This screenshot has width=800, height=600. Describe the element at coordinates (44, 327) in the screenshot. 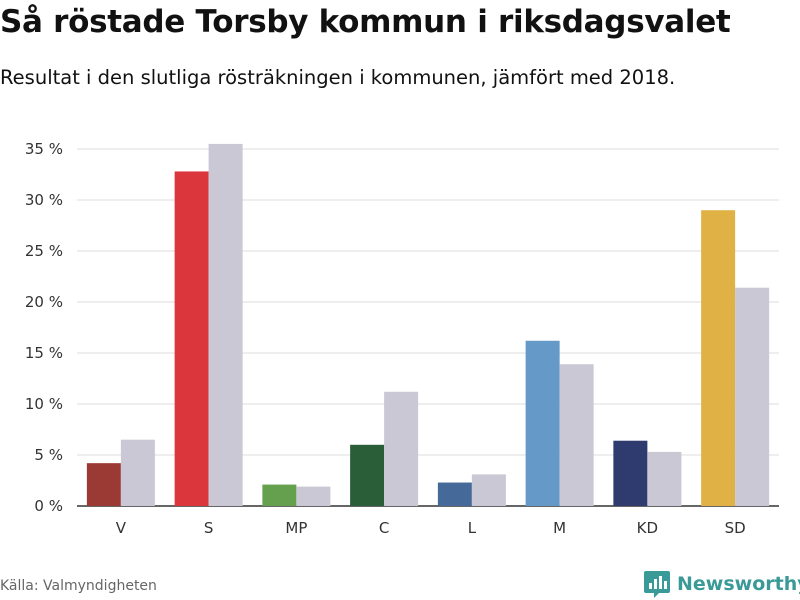

I see `y-axis-ticks: 0 % 5 % 10 % 15 % 20 % 25 % 30 % 35 %` at that location.